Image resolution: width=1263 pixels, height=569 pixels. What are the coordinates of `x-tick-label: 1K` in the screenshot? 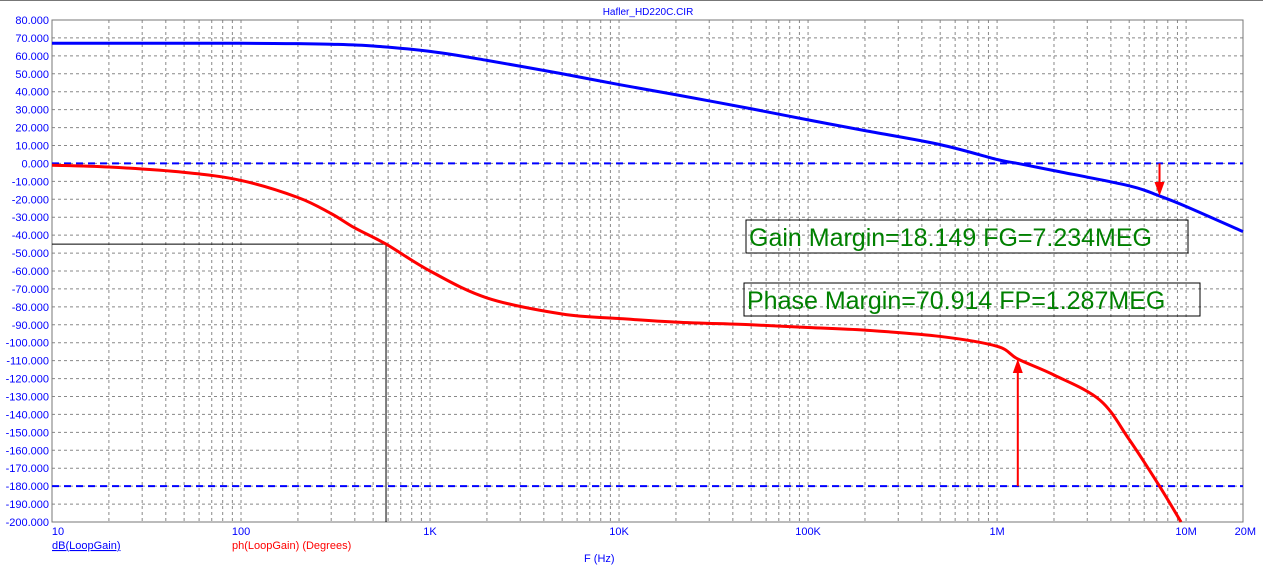 It's located at (430, 532).